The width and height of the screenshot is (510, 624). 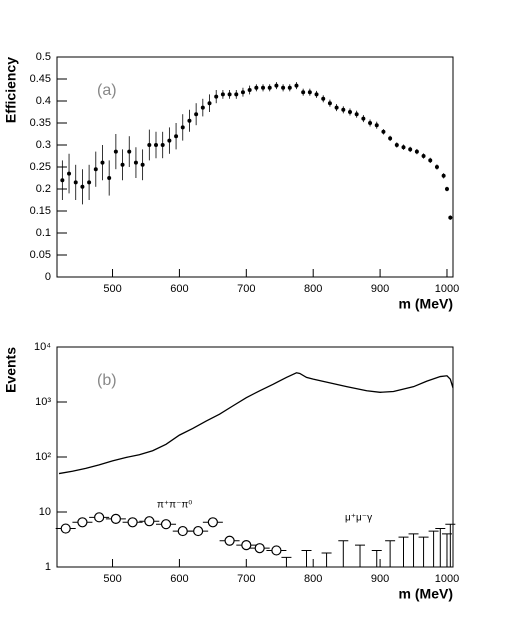 I want to click on panel-label: (a), so click(x=107, y=90).